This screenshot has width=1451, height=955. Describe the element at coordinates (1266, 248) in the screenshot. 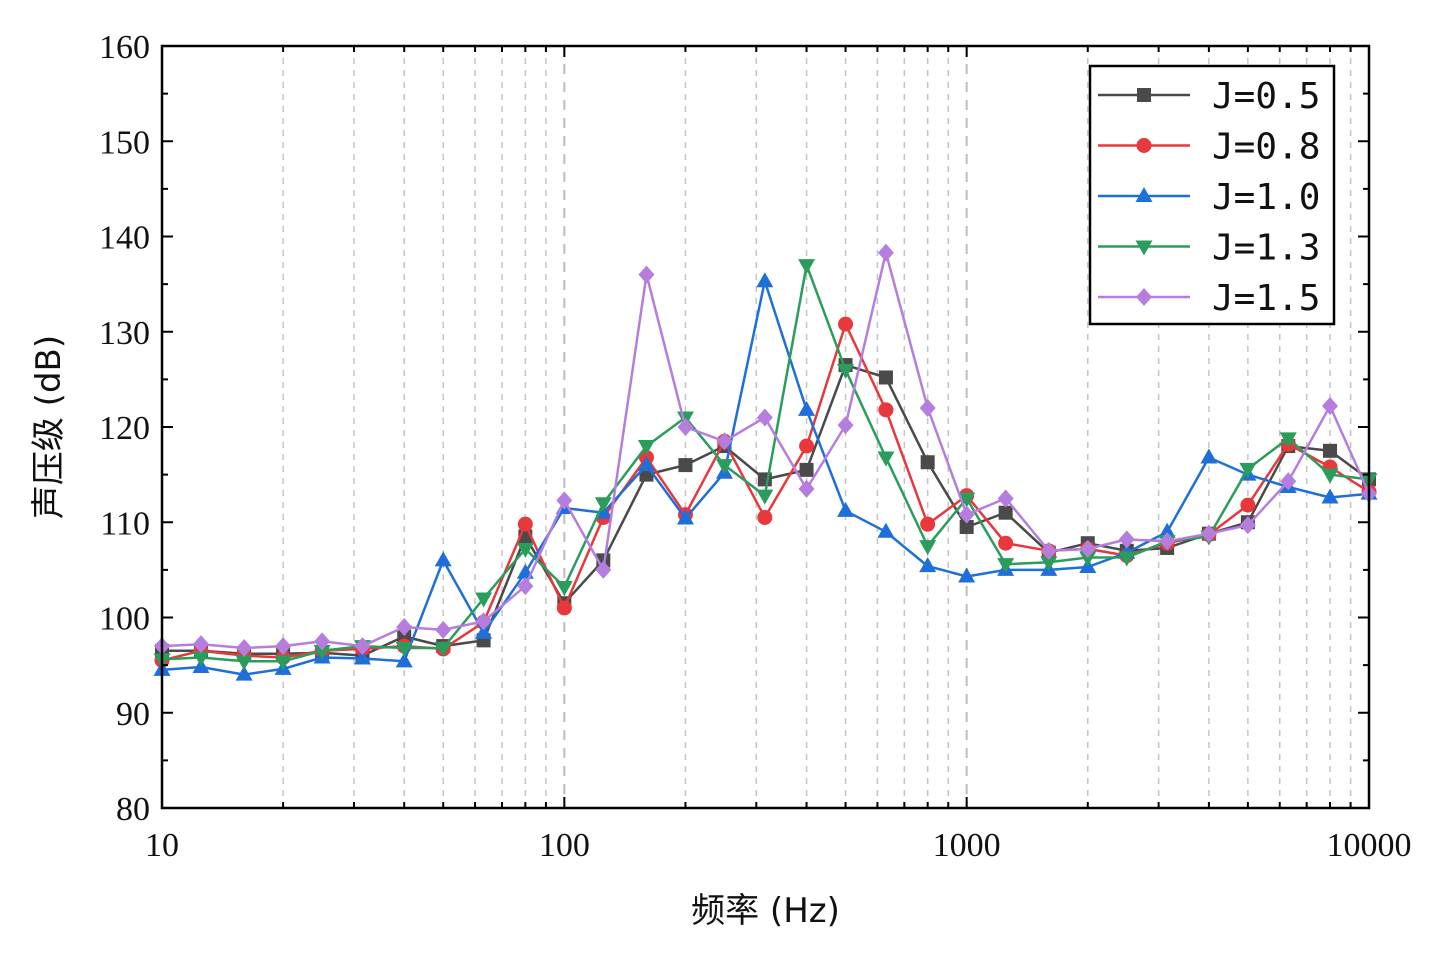

I see `legend-label: J=1.3` at that location.